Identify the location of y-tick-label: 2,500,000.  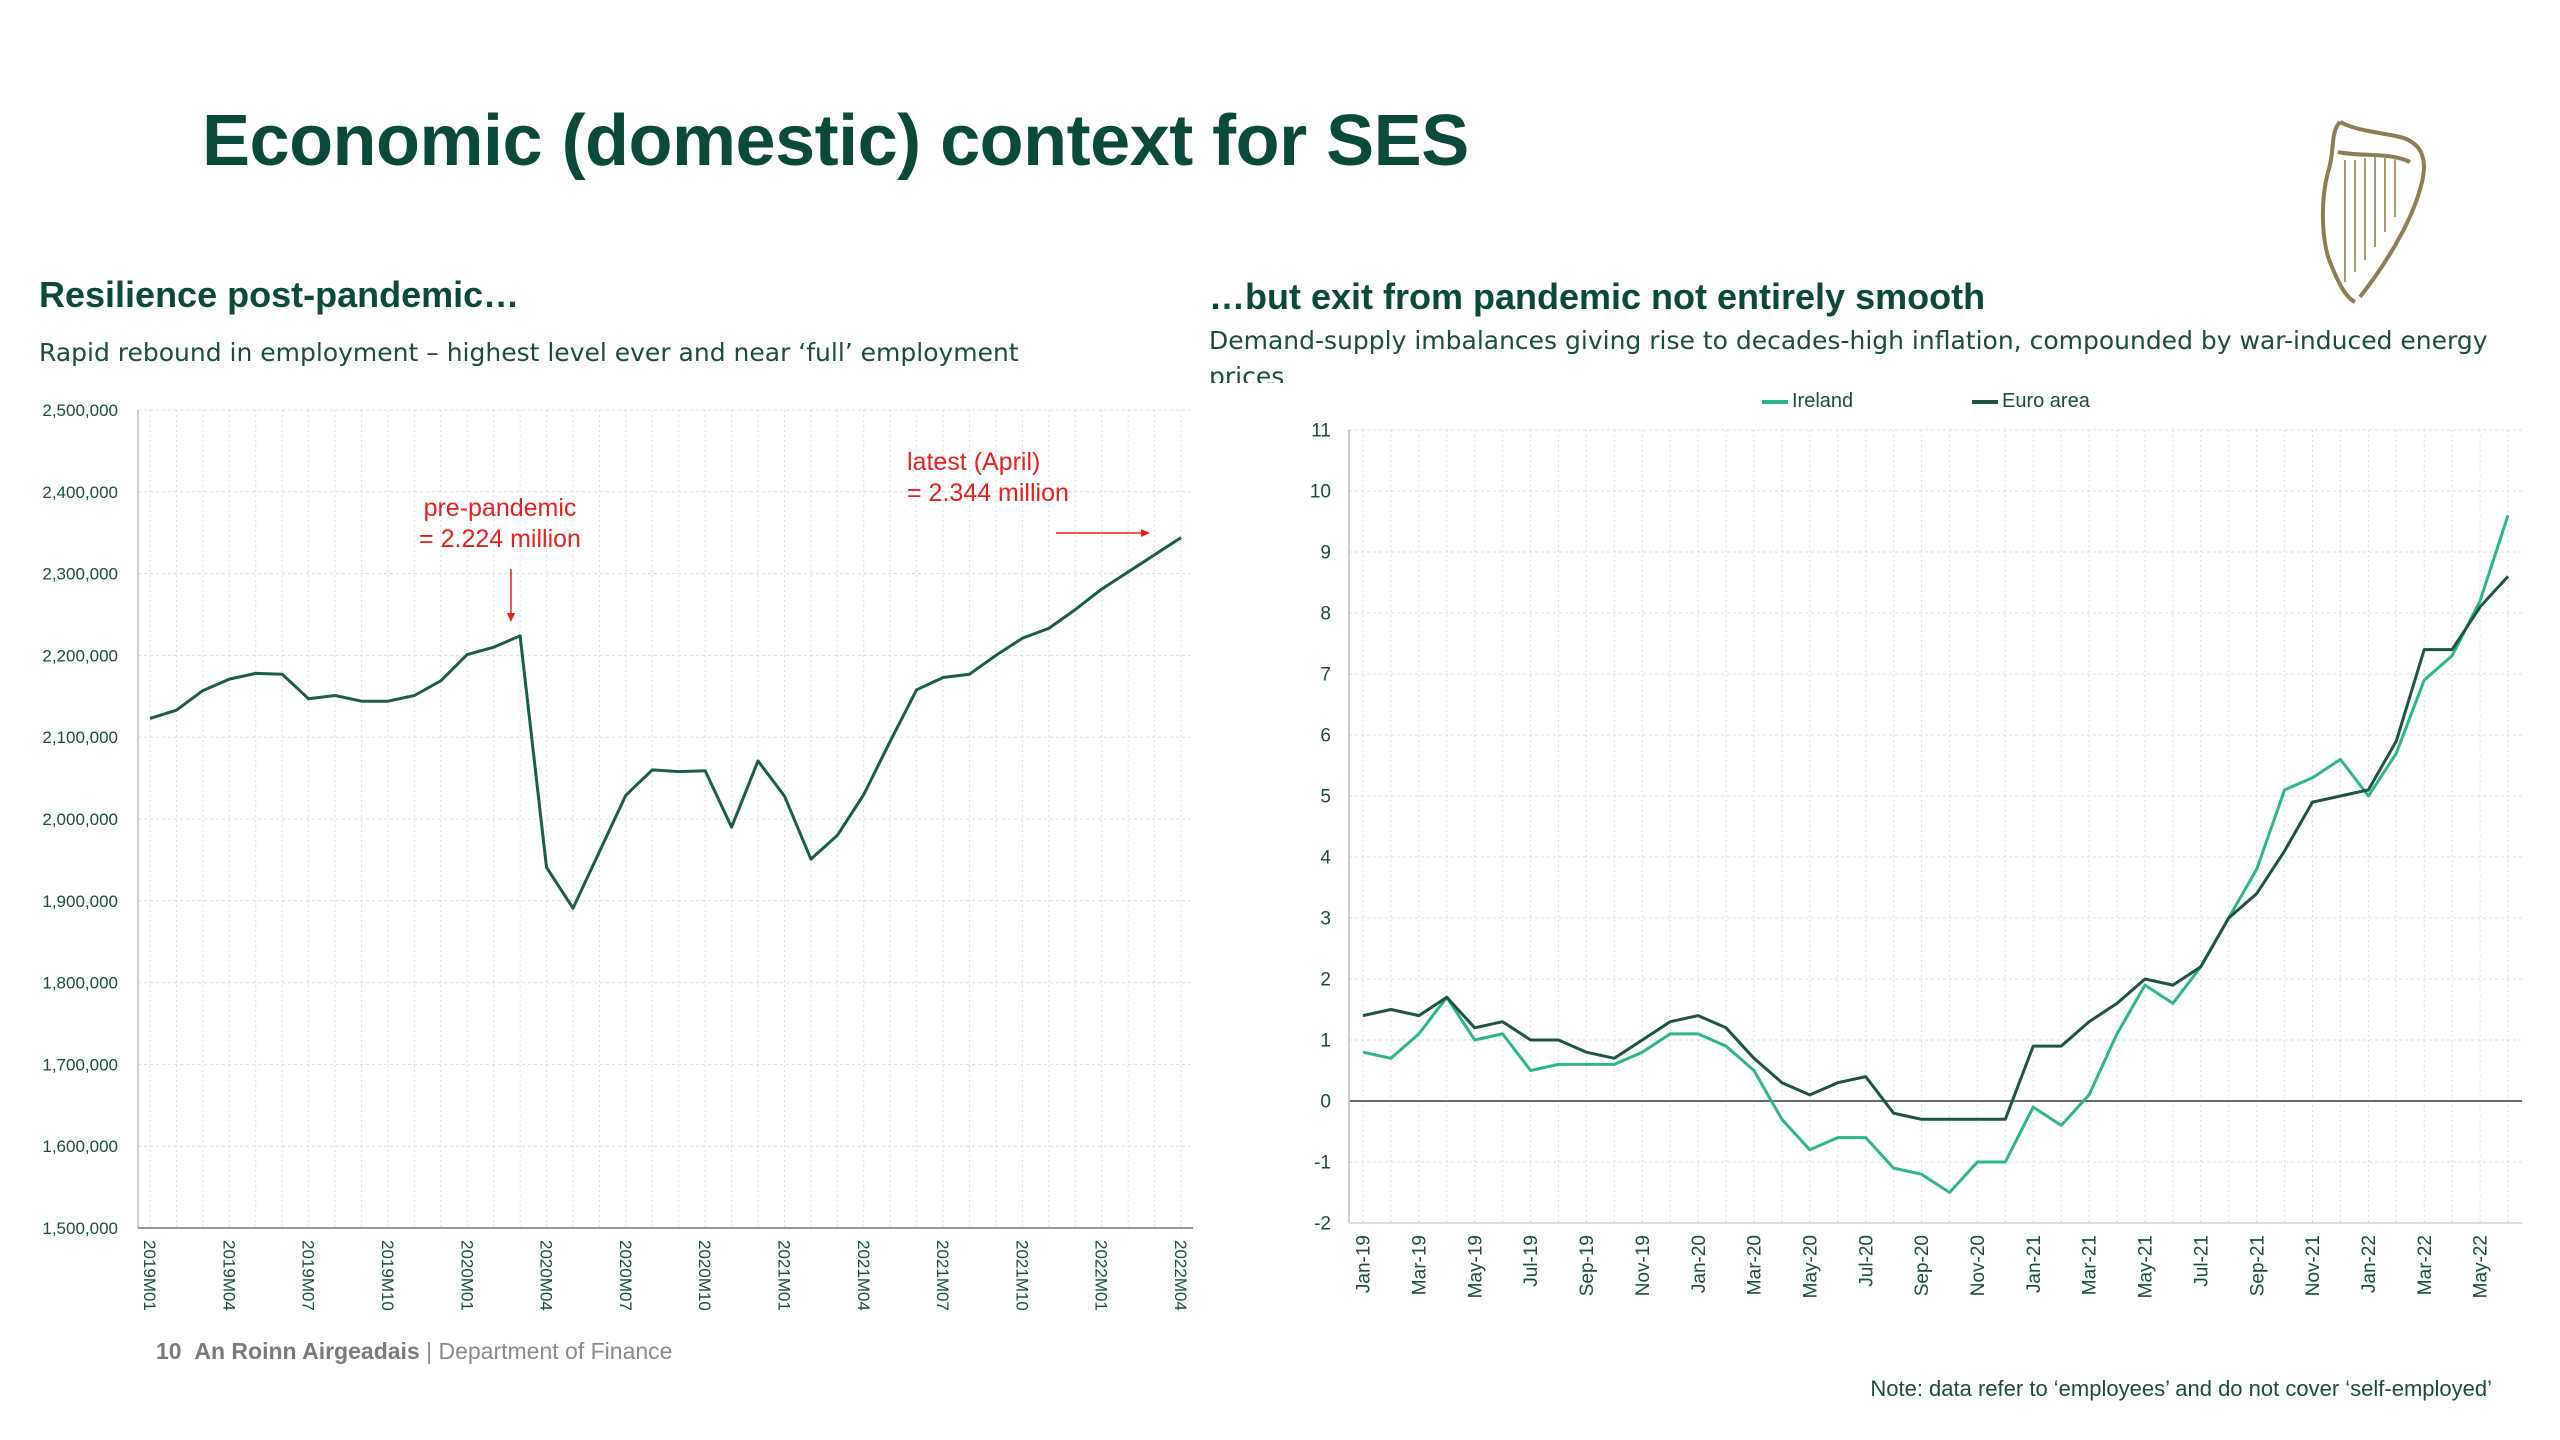
(80, 410).